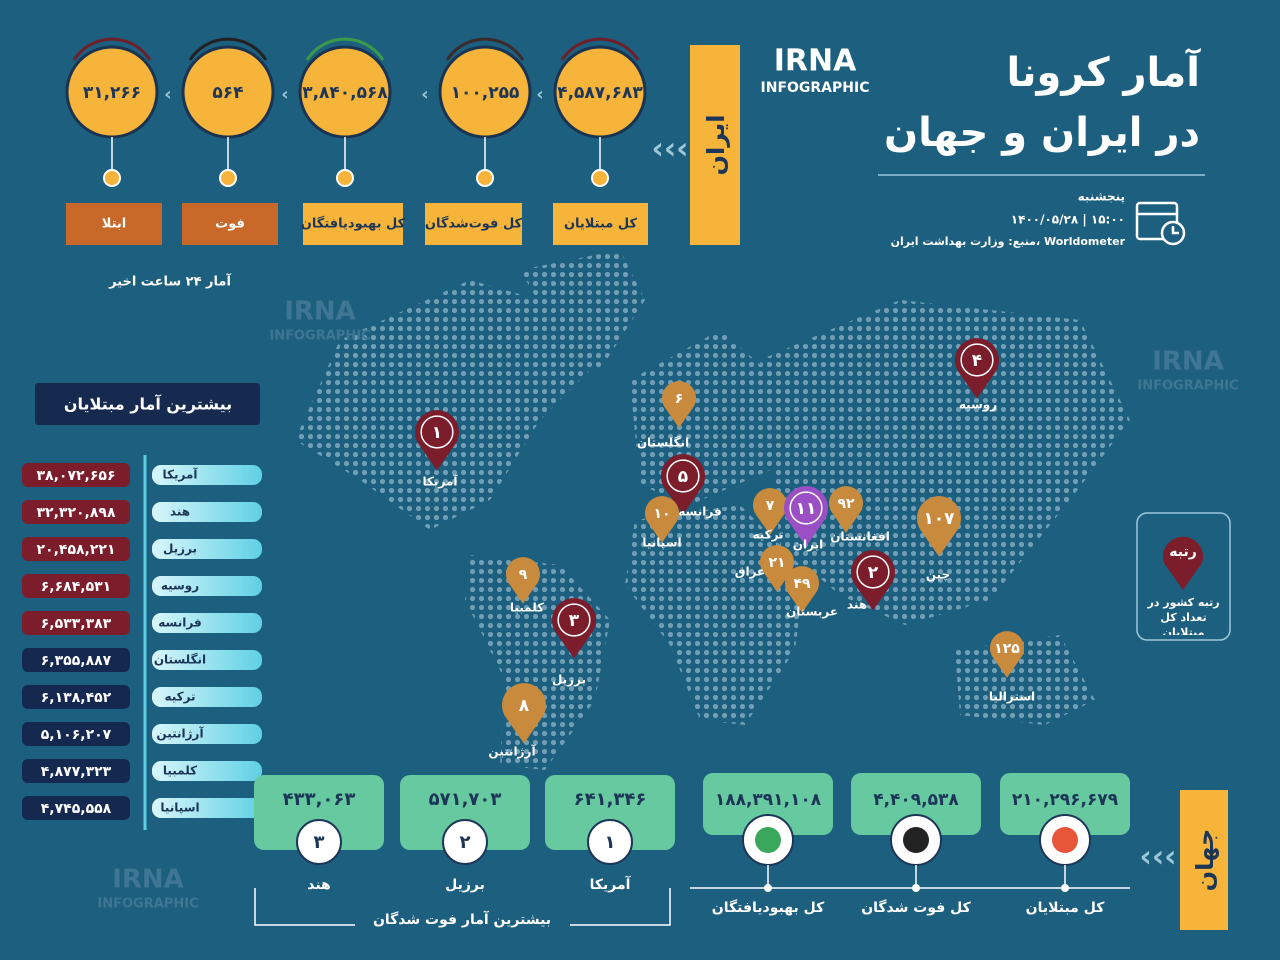 This screenshot has height=960, width=1280. What do you see at coordinates (179, 623) in the screenshot?
I see `case-country: فرانسه` at bounding box center [179, 623].